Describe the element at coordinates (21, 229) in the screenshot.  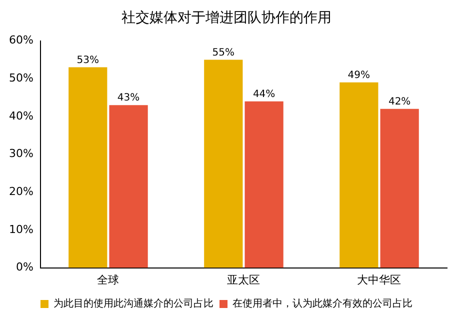
I see `y-tick-label: 10%` at that location.